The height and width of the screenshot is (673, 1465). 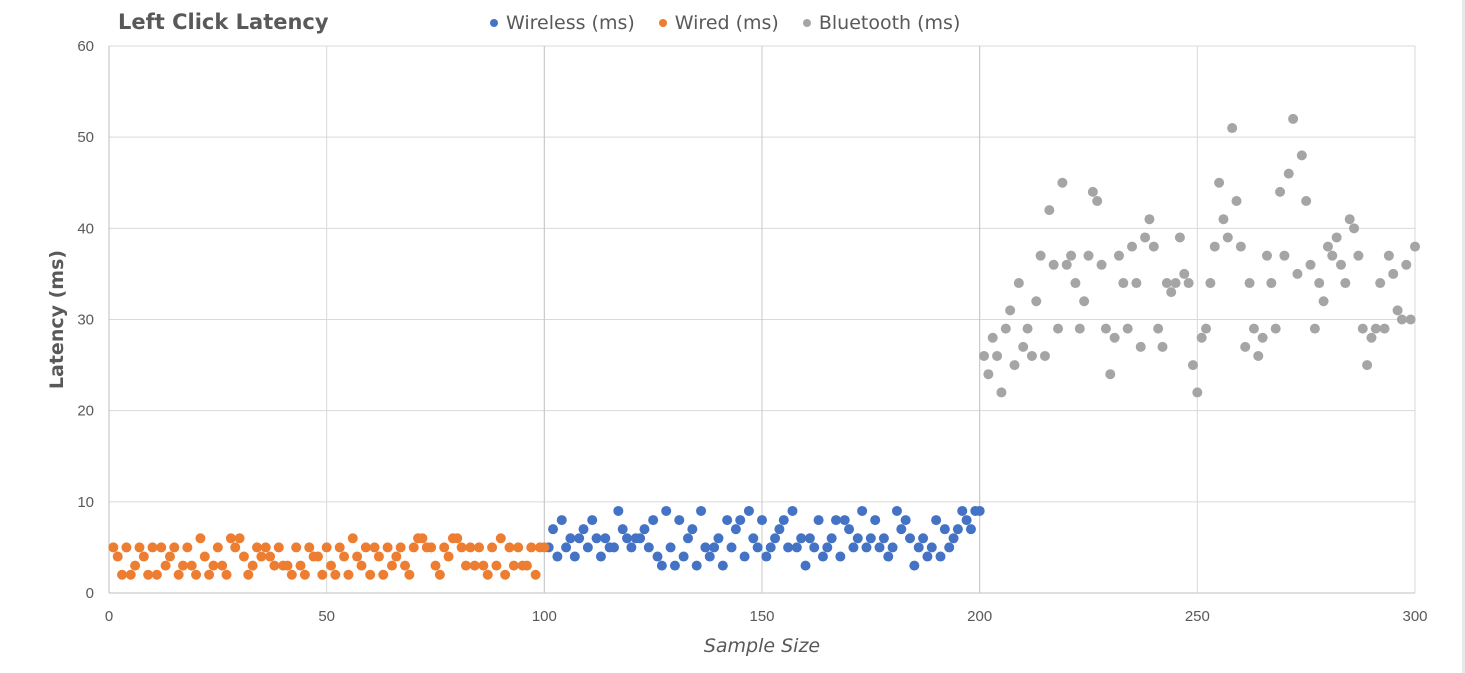 I want to click on x-tick-label: 300, so click(x=1414, y=616).